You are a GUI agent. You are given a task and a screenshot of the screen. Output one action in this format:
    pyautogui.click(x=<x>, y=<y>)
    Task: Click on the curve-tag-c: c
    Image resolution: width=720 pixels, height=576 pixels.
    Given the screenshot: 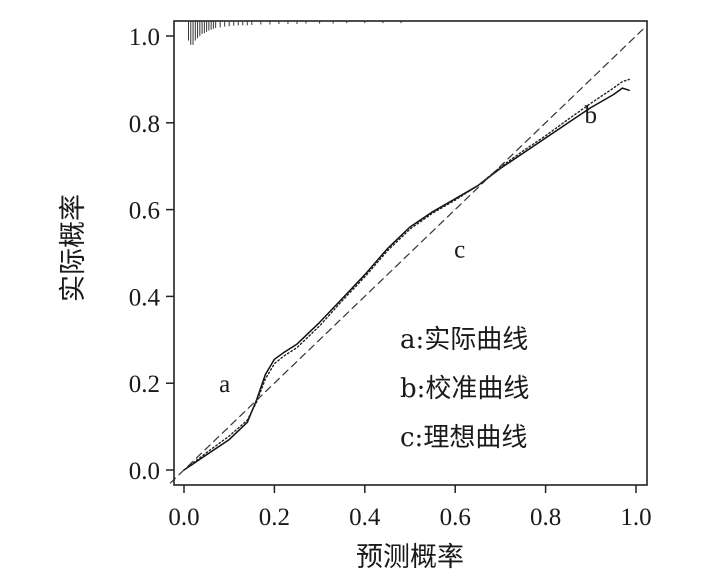 What is the action you would take?
    pyautogui.click(x=459, y=249)
    